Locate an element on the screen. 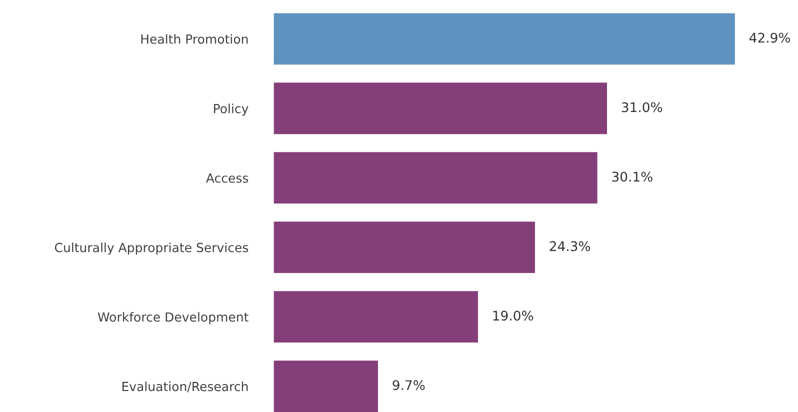  y-tick-label: Health Promotion is located at coordinates (194, 39).